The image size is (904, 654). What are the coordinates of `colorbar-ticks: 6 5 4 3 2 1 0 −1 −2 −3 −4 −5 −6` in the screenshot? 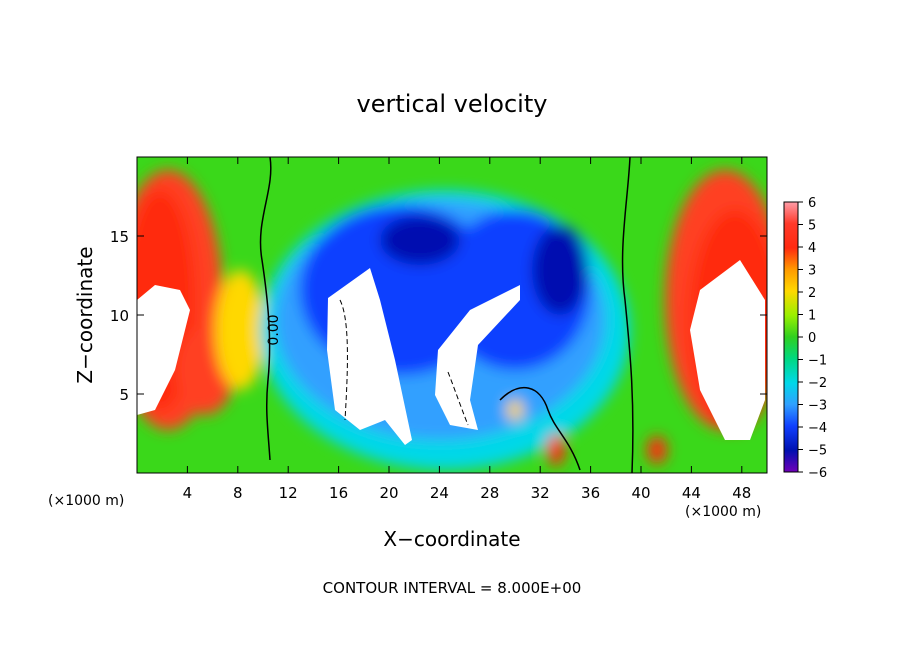 It's located at (812, 338).